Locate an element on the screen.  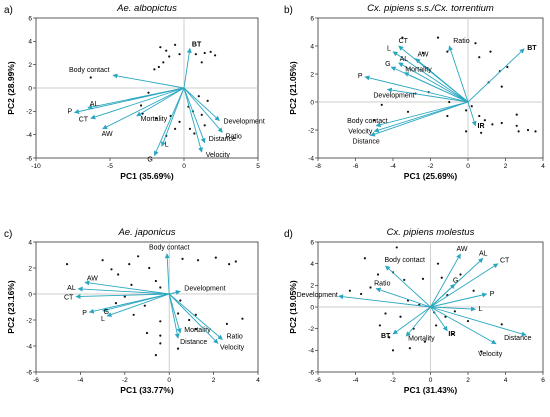
y-axis-label: PC2 (23.16%) is located at coordinates (11, 307).